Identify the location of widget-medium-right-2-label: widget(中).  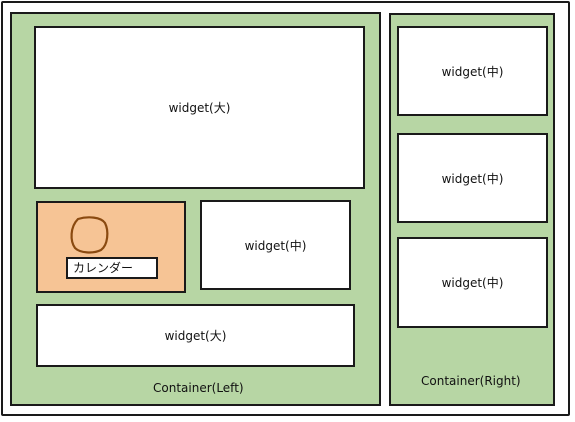
(472, 178).